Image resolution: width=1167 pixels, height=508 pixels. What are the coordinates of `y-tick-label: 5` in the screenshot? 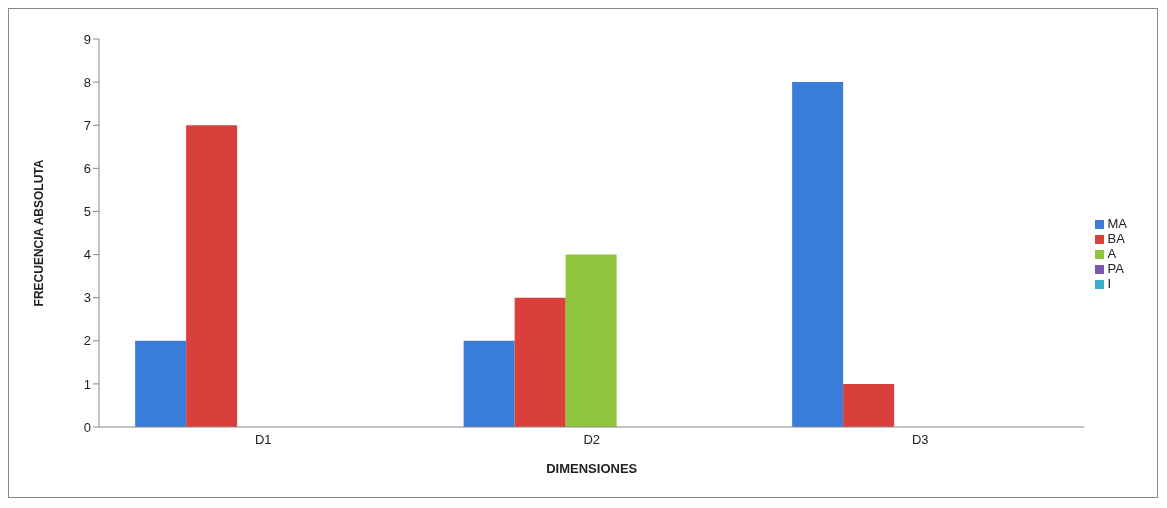 It's located at (87, 212).